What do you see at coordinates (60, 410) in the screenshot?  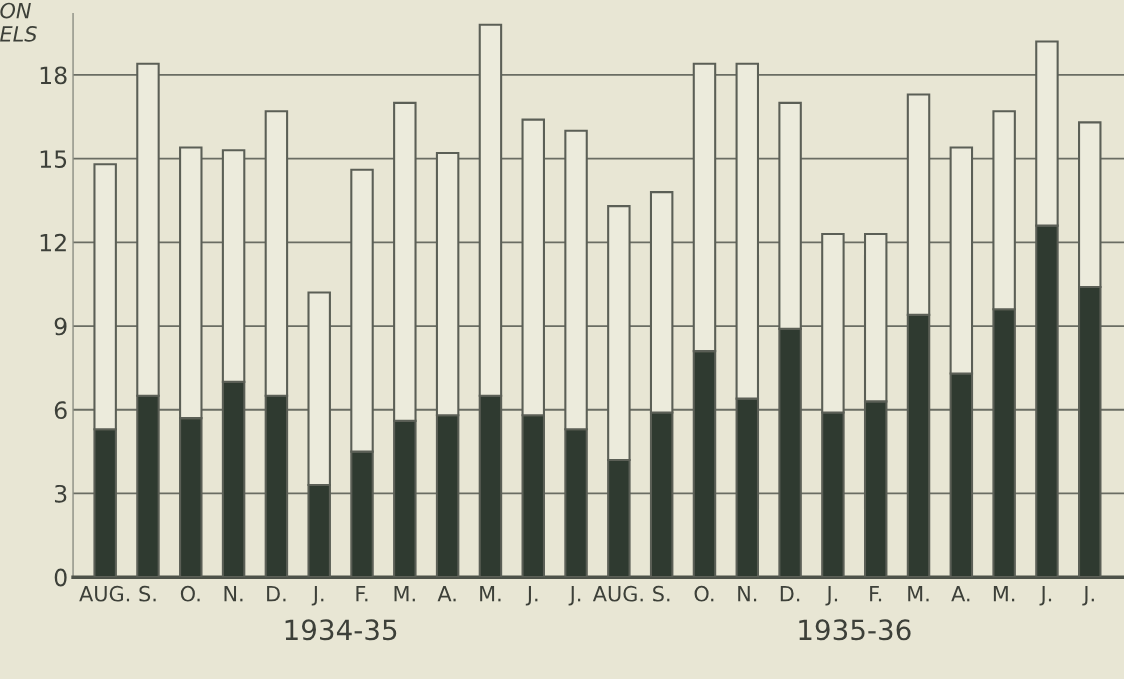 I see `y-tick-label: 6` at bounding box center [60, 410].